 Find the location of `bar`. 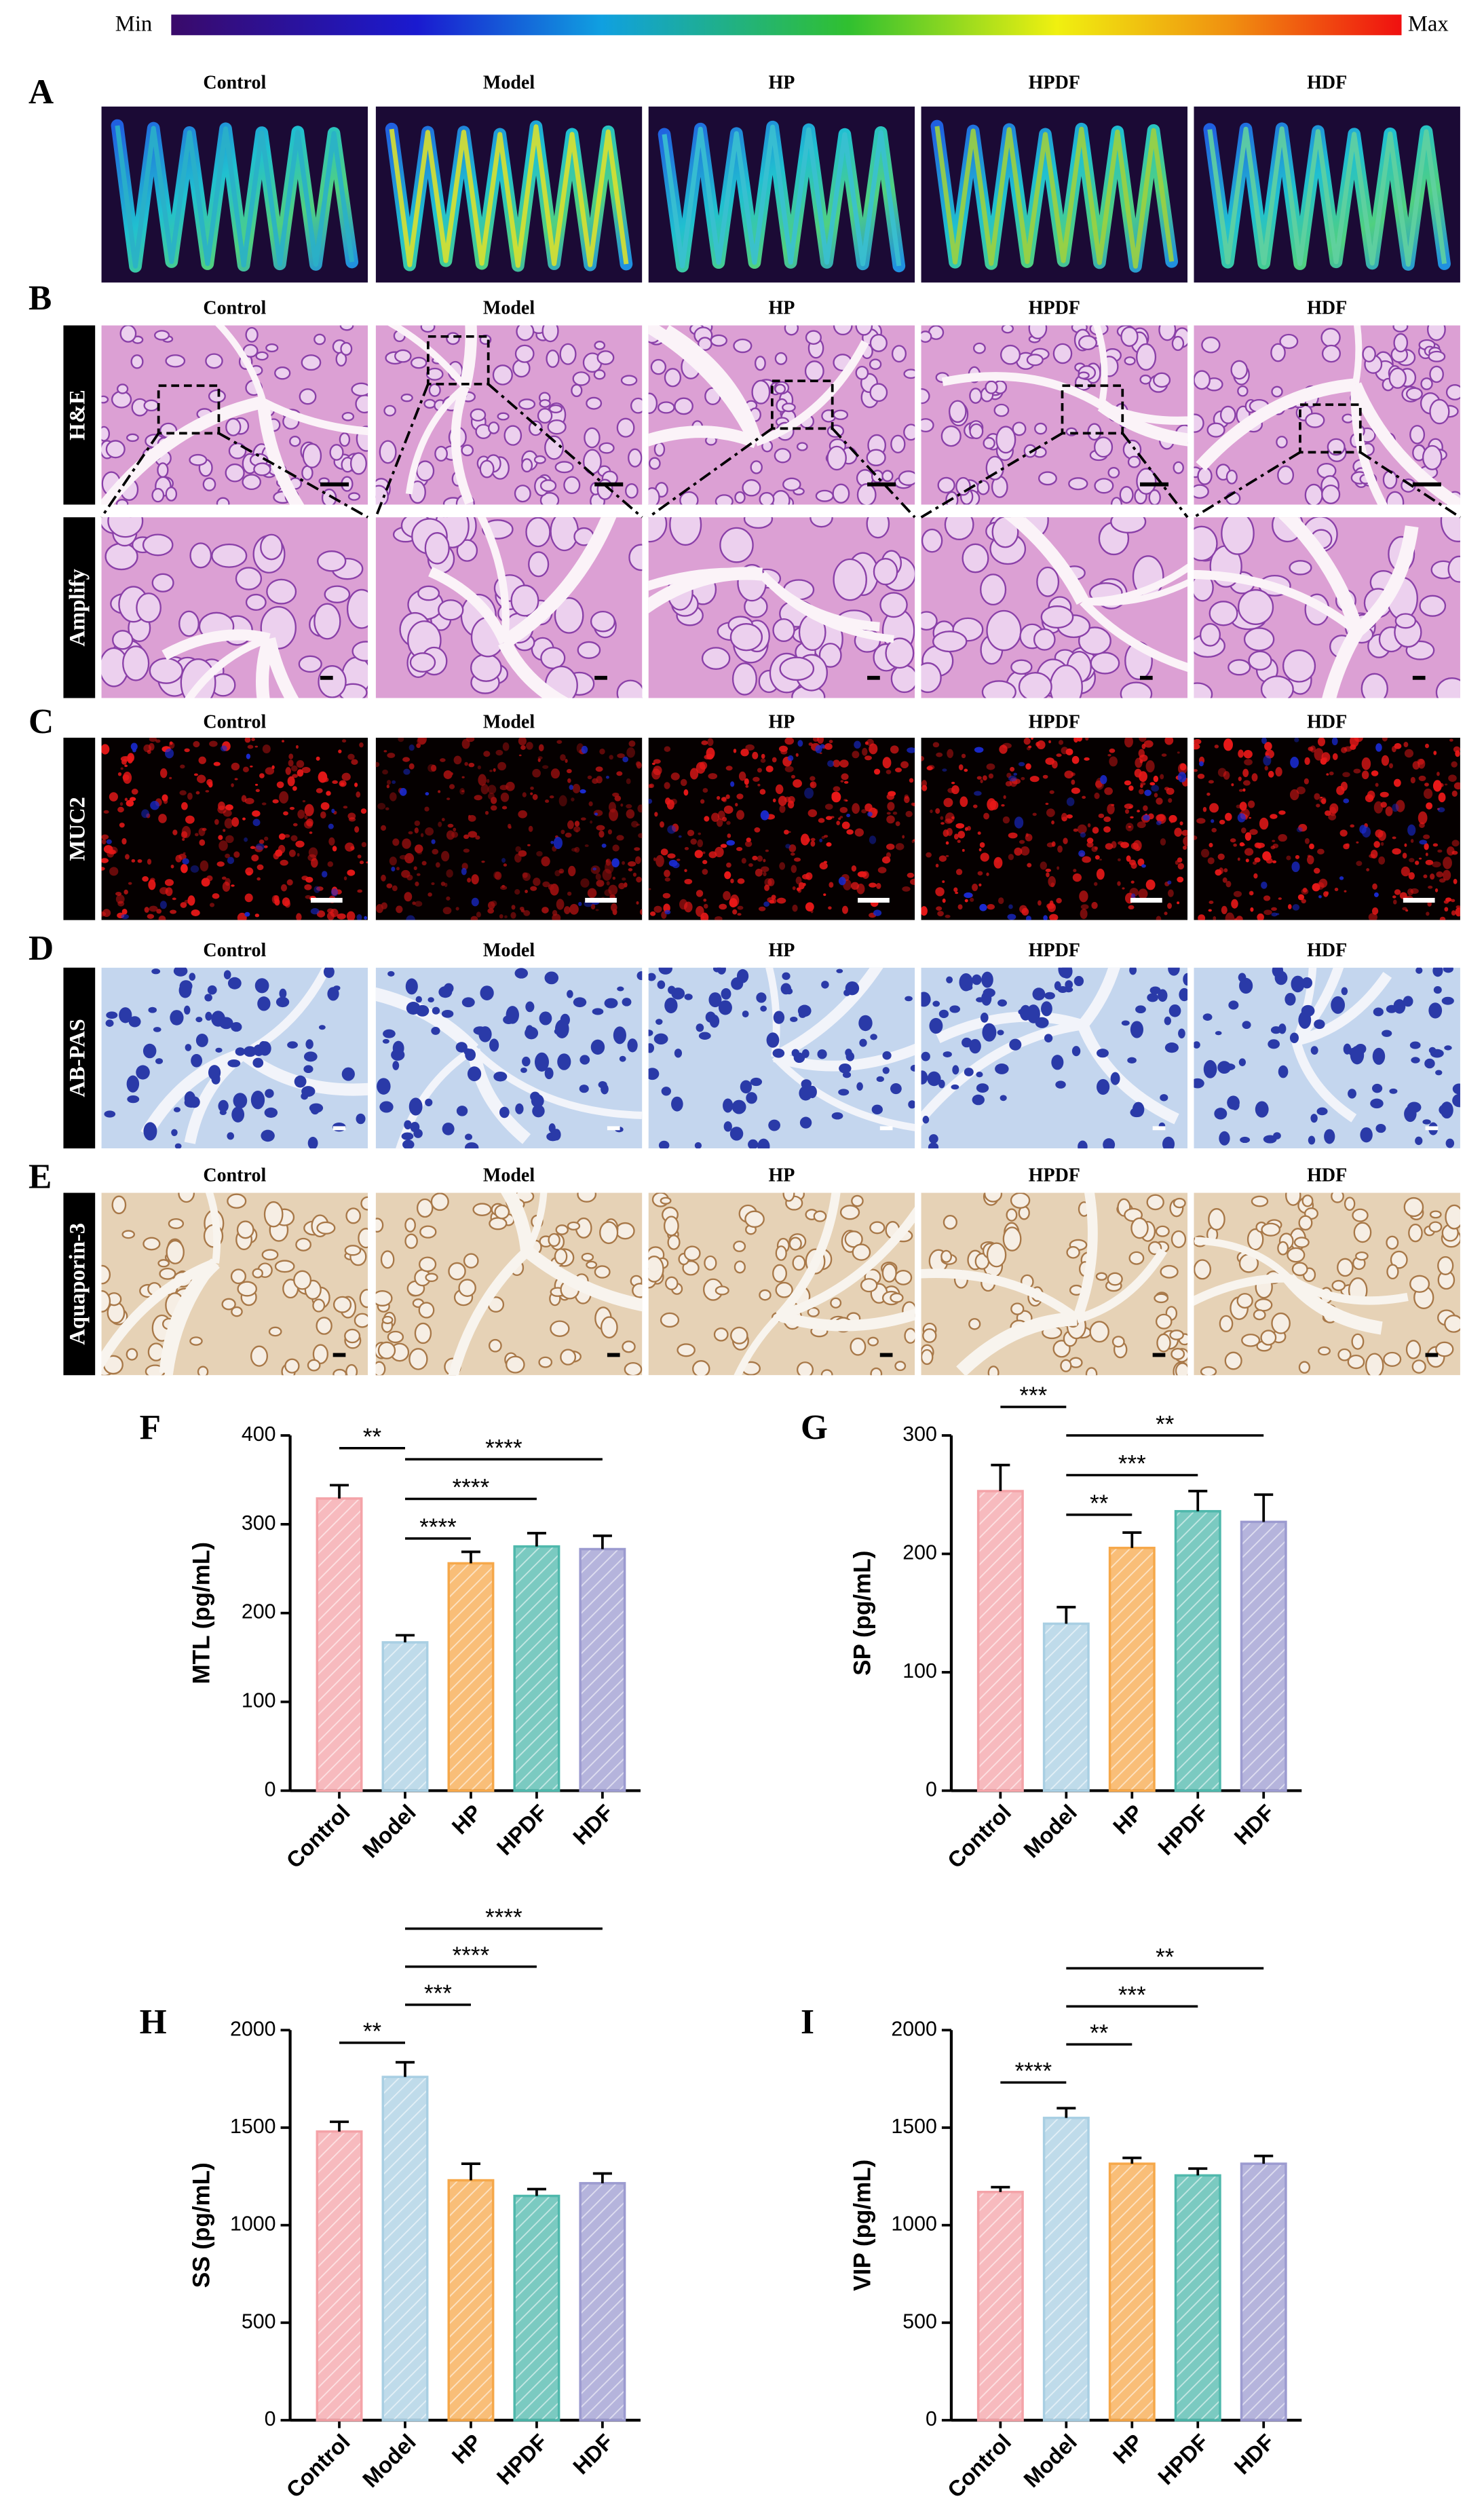

bar is located at coordinates (1066, 2269).